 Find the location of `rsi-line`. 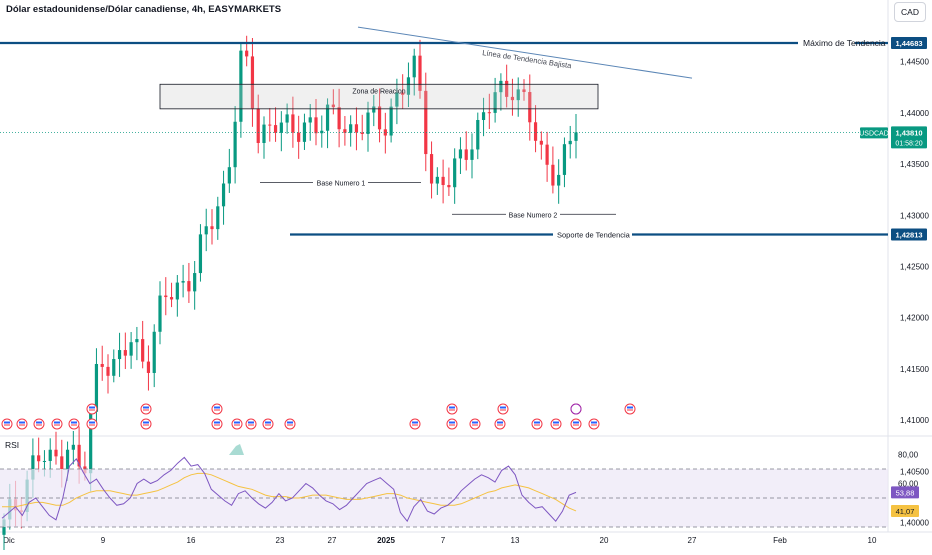

rsi-line is located at coordinates (289, 489).